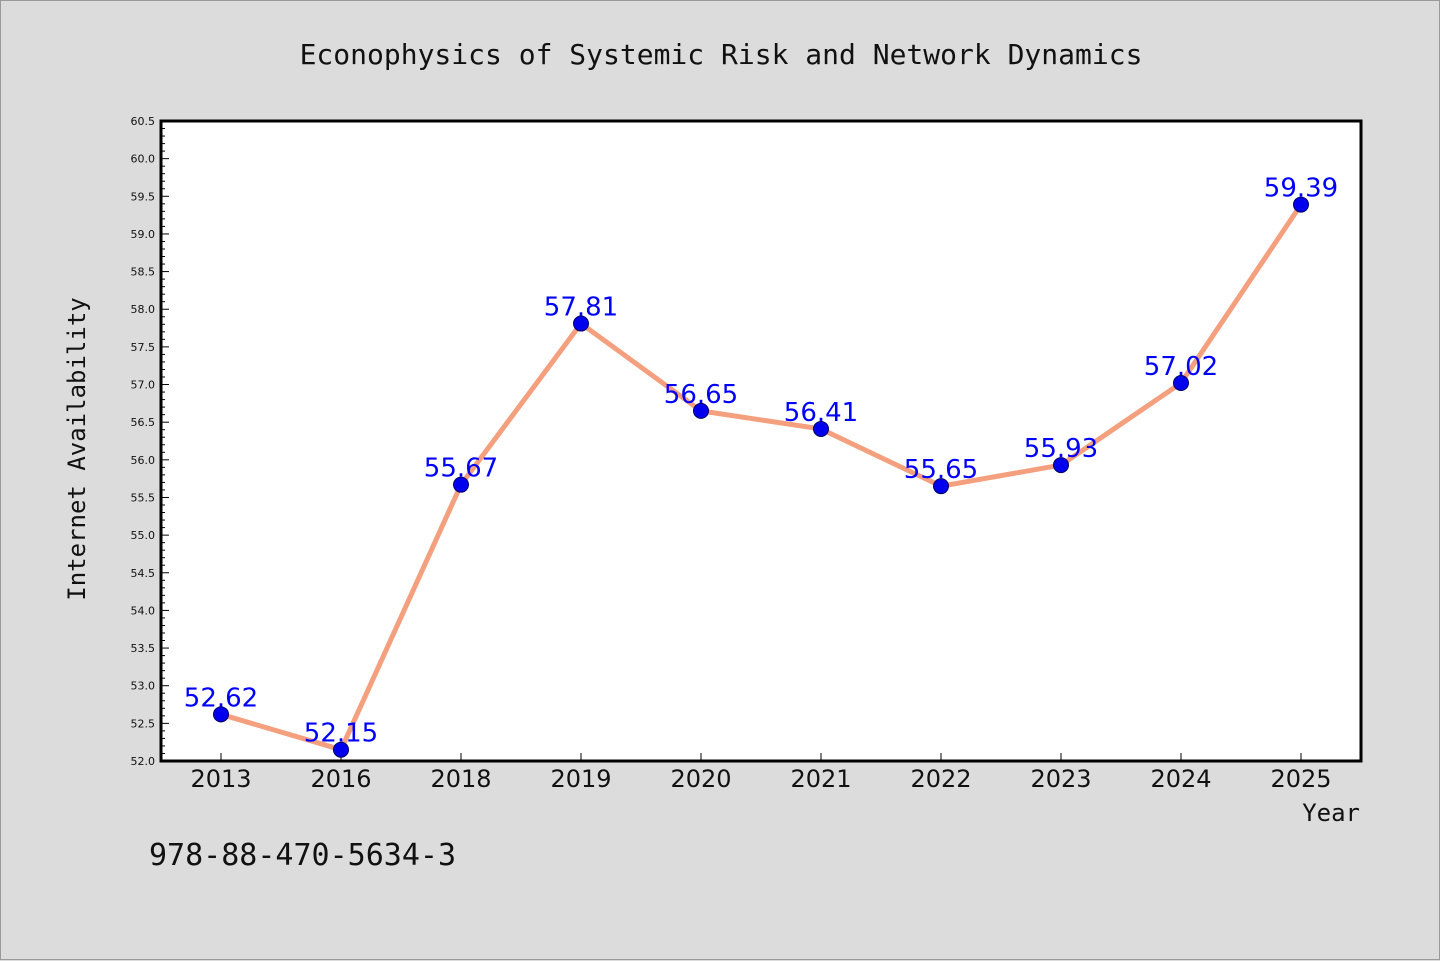  I want to click on x-axis-ticks: 2013 2016 2018 2019 2020 2021 2022 2023 2024 2025, so click(761, 773).